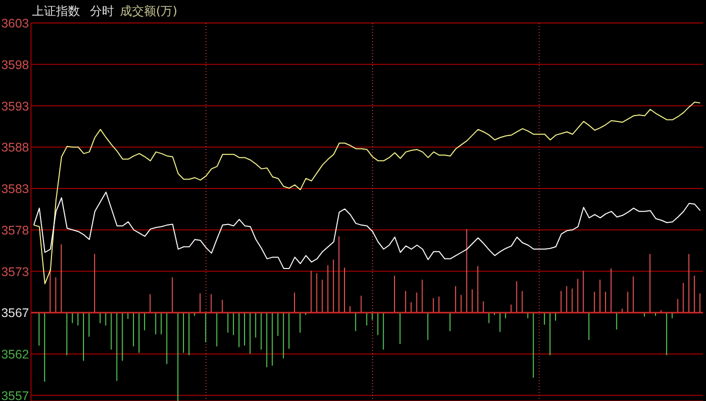 The image size is (706, 401). I want to click on y-tick-label: 3603, so click(15, 23).